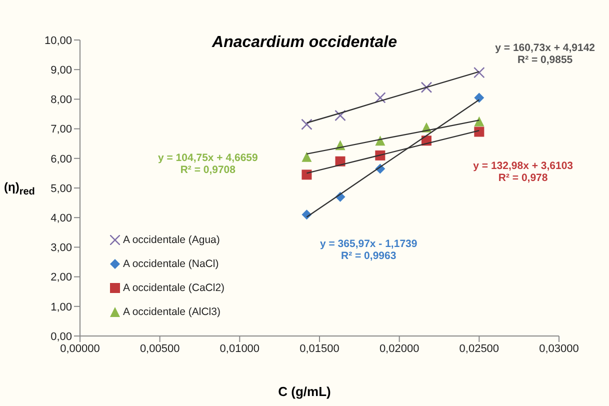 The width and height of the screenshot is (609, 406). Describe the element at coordinates (369, 250) in the screenshot. I see `annotation: y = 365,97x - 1,1739 R² = 0,9963` at that location.